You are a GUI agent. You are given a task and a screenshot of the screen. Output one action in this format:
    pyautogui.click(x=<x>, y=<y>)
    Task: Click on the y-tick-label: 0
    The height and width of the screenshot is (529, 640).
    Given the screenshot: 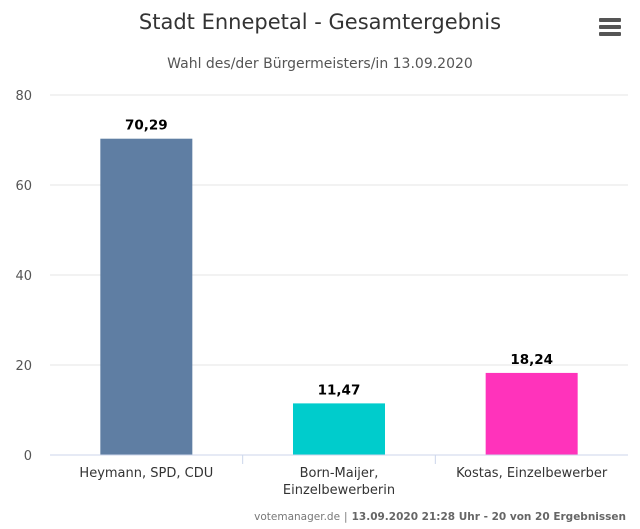 What is the action you would take?
    pyautogui.click(x=28, y=456)
    